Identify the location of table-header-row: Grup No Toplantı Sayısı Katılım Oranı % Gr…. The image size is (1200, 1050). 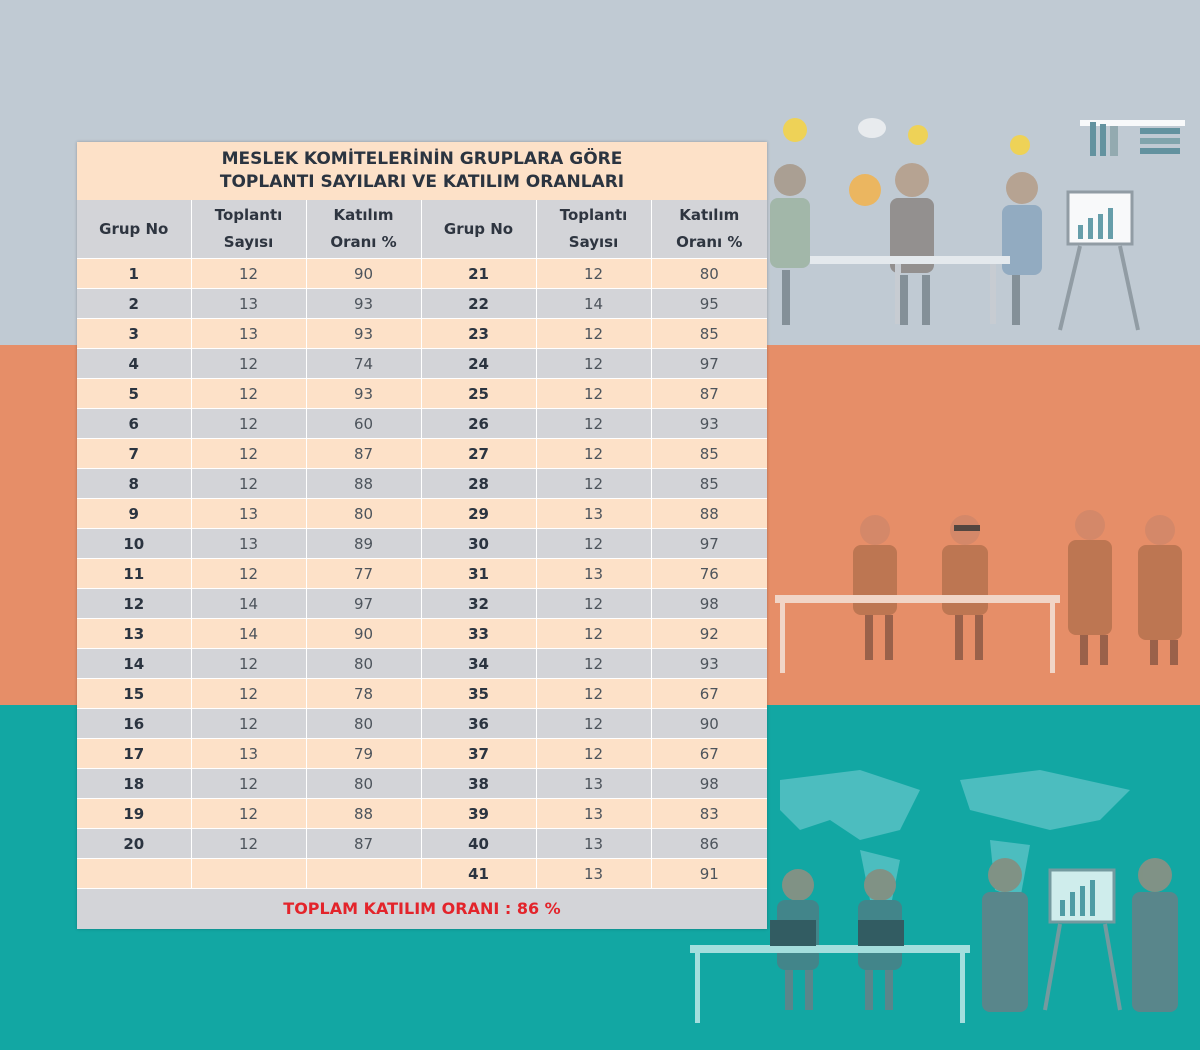
(422, 229).